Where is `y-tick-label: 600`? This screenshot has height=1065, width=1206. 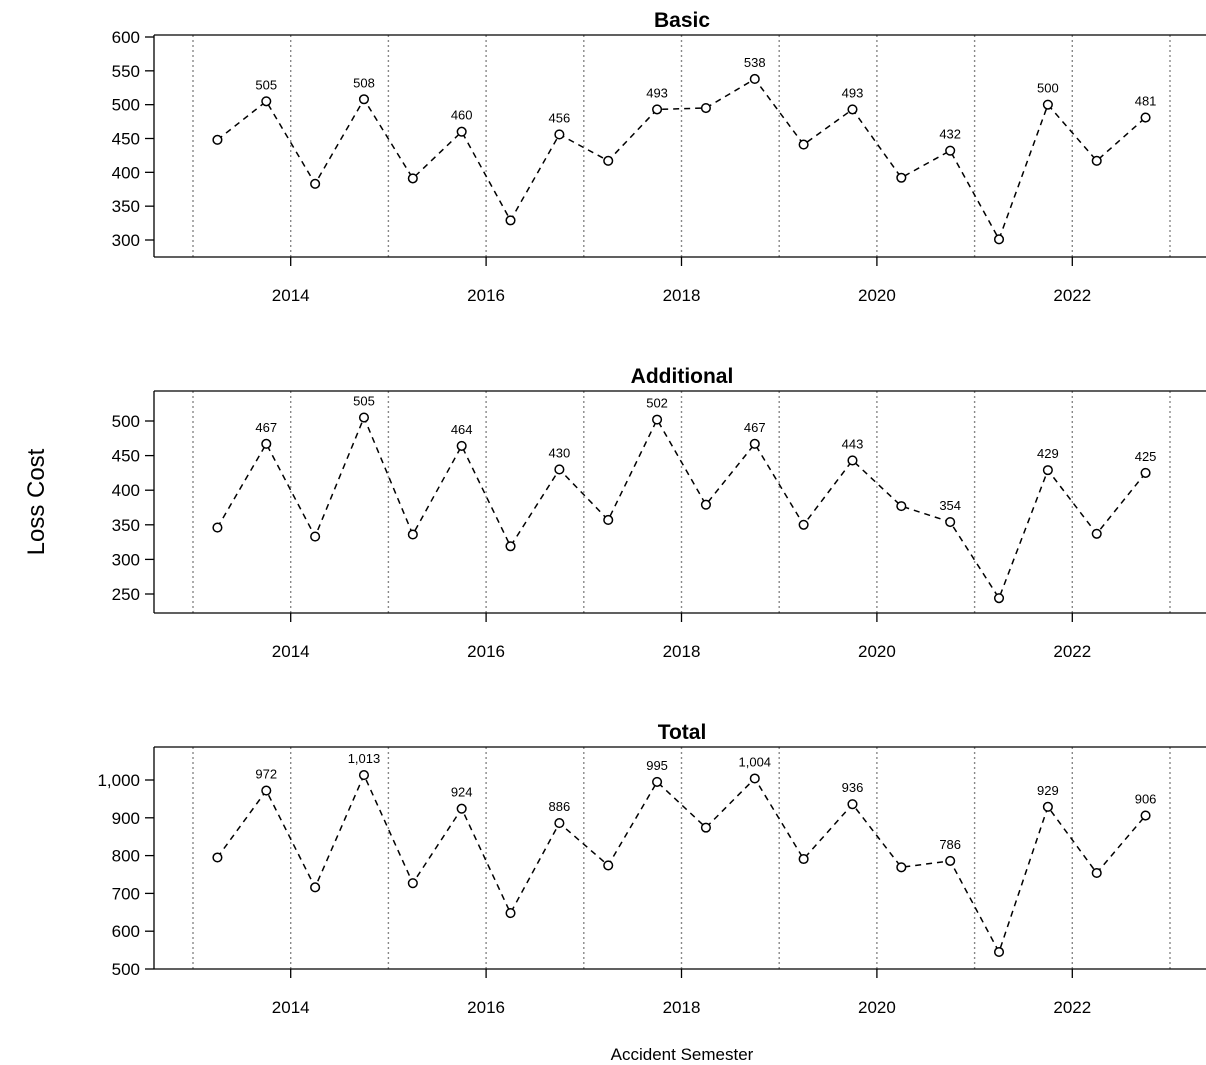
y-tick-label: 600 is located at coordinates (126, 931).